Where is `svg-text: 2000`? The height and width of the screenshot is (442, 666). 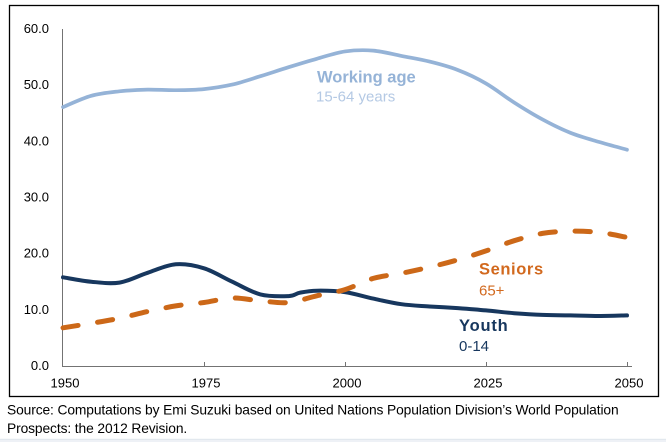 svg-text: 2000 is located at coordinates (347, 383).